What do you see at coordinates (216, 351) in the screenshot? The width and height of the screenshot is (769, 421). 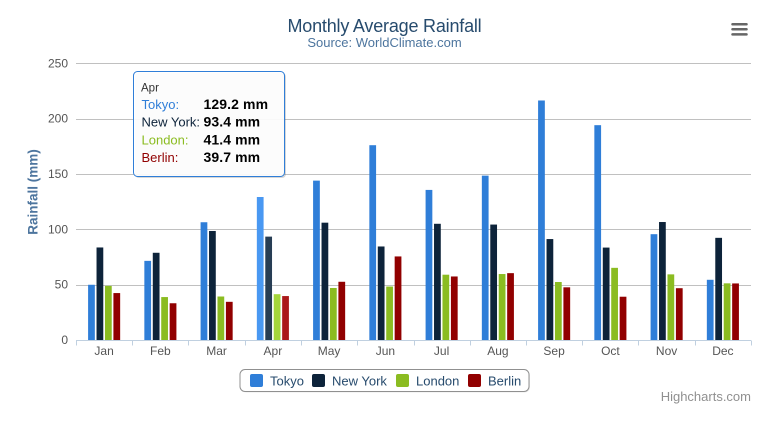 I see `svg-text: Mar` at bounding box center [216, 351].